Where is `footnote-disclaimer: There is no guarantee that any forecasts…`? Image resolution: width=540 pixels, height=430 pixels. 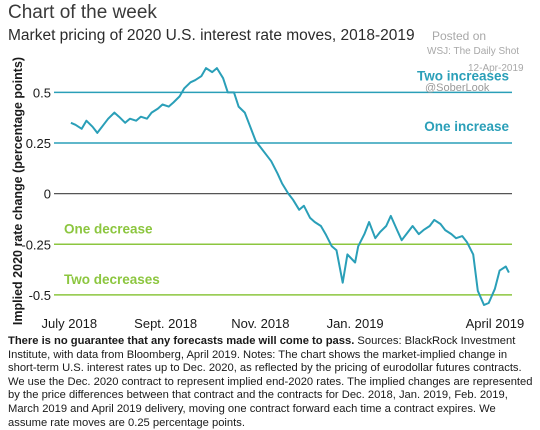
footnote-disclaimer: There is no guarantee that any forecasts… is located at coordinates (181, 341).